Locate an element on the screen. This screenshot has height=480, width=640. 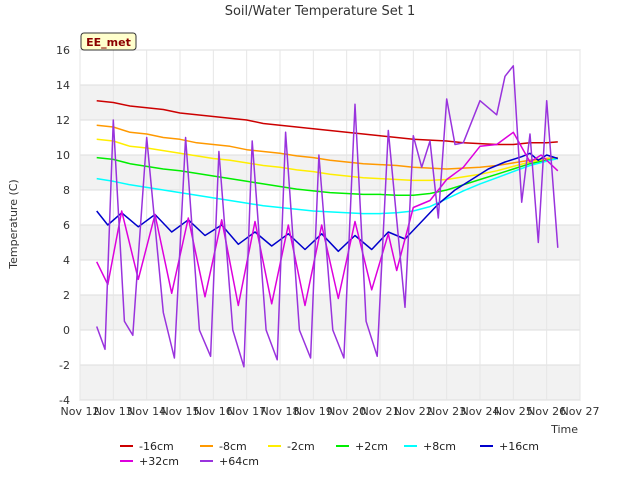
station-badge-box is located at coordinates (108, 41).